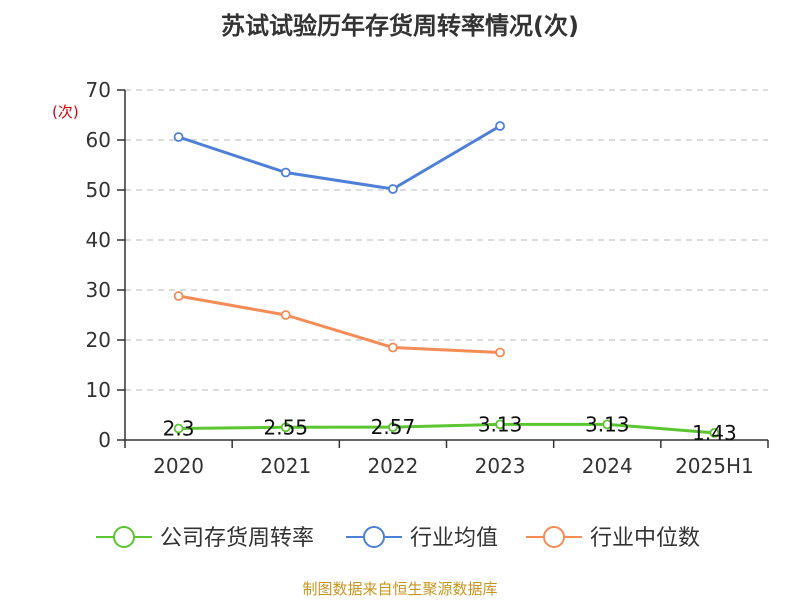  What do you see at coordinates (237, 538) in the screenshot?
I see `legend-label: 公司存货周转率` at bounding box center [237, 538].